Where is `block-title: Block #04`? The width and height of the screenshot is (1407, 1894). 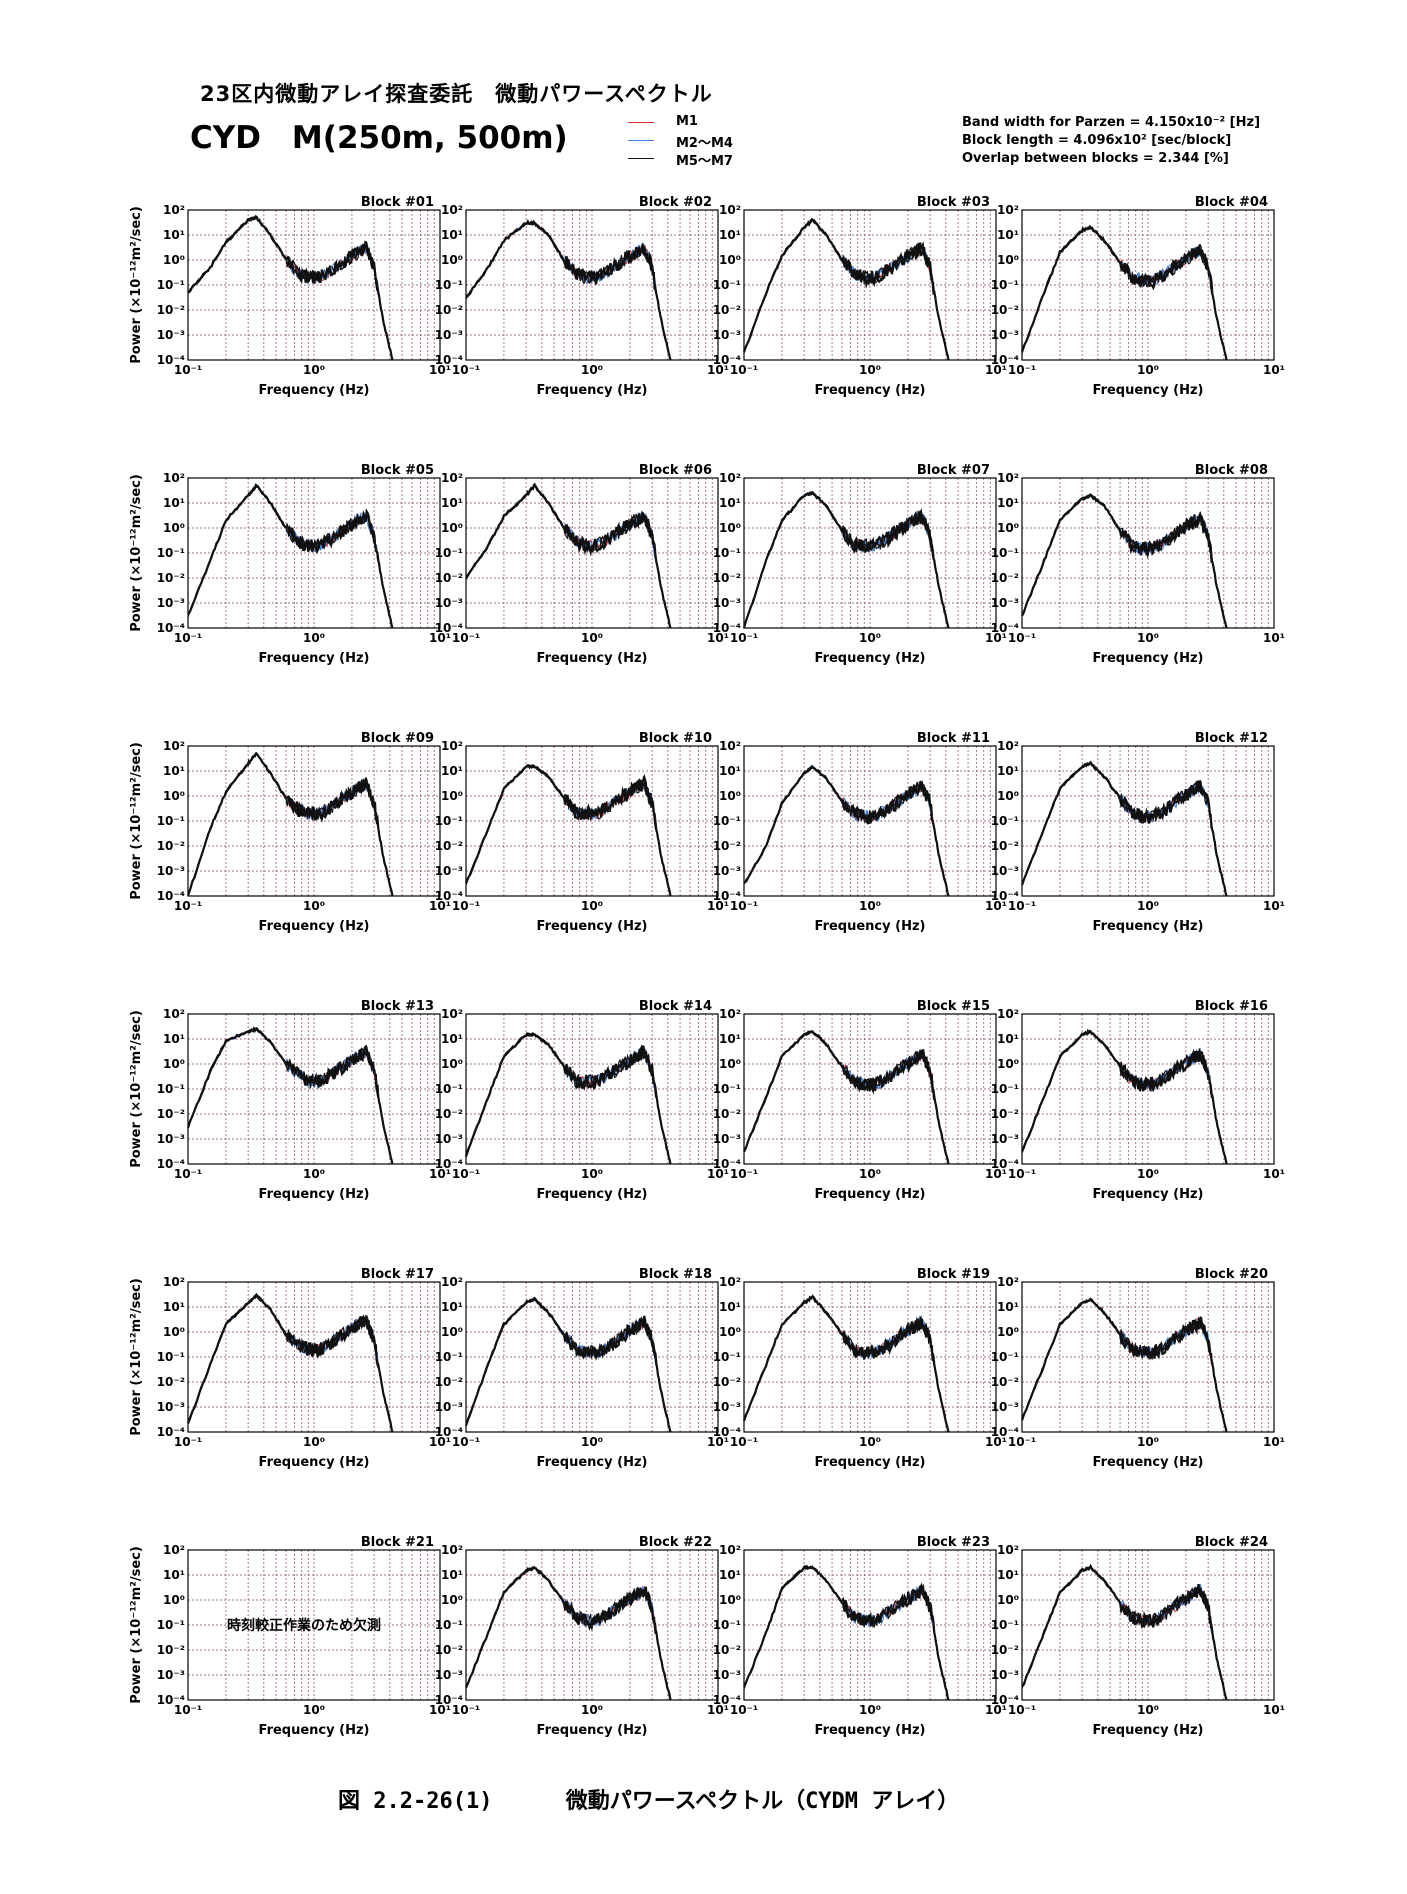
block-title: Block #04 is located at coordinates (1231, 202).